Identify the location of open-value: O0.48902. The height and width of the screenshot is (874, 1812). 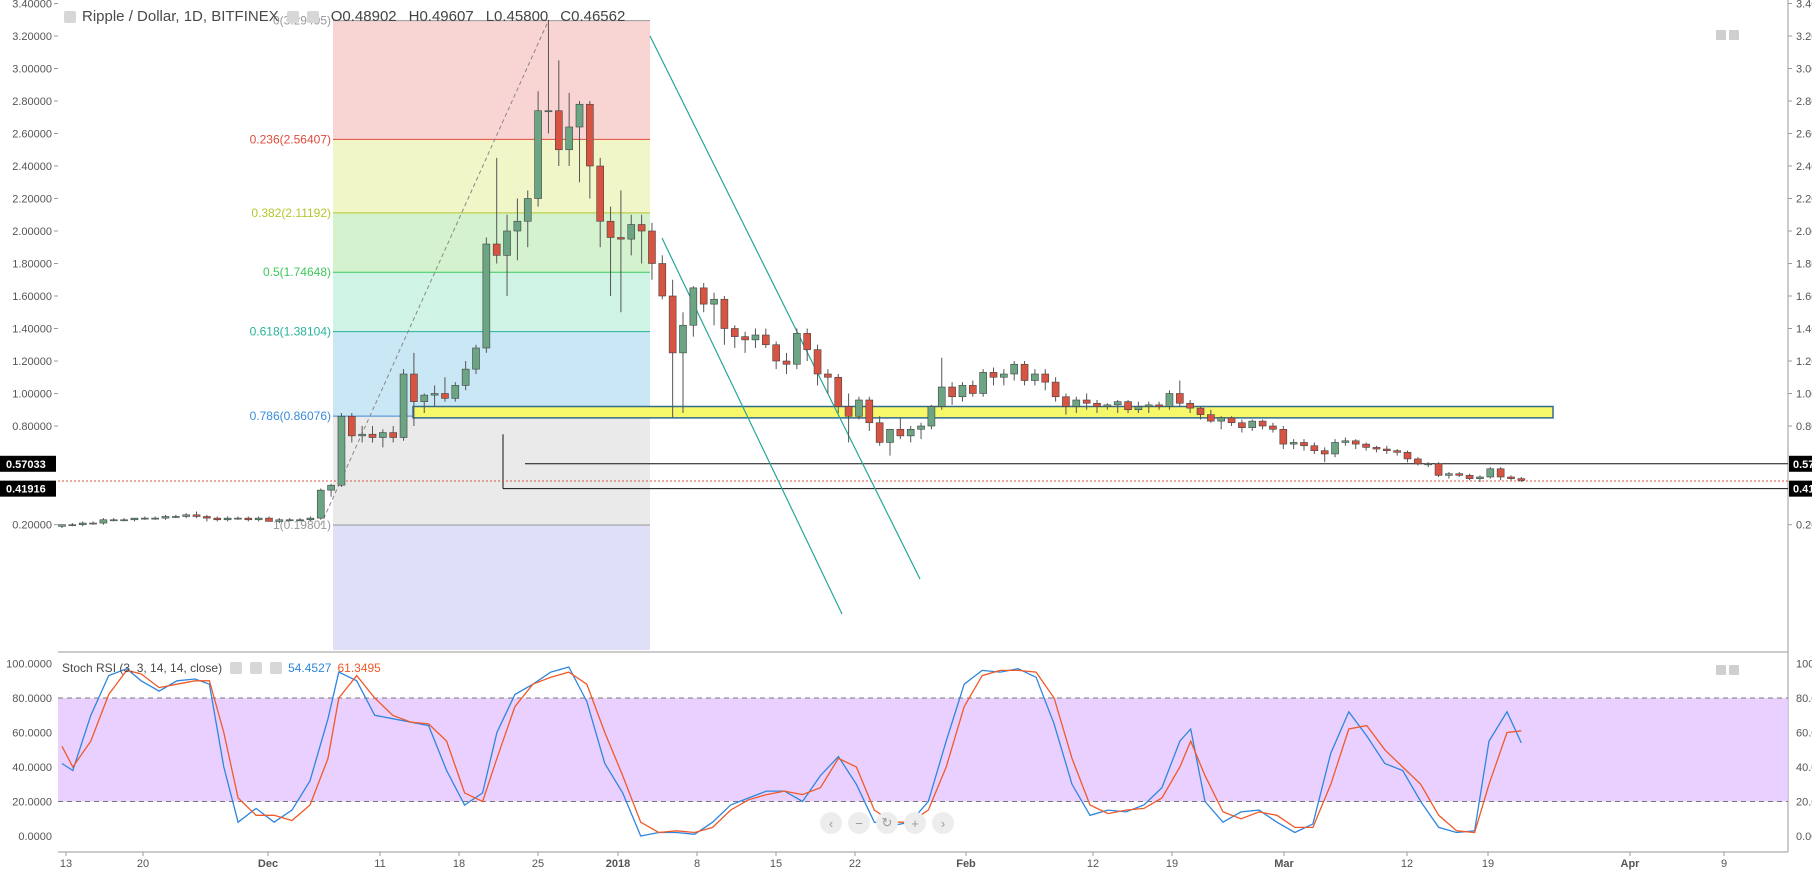
(363, 16).